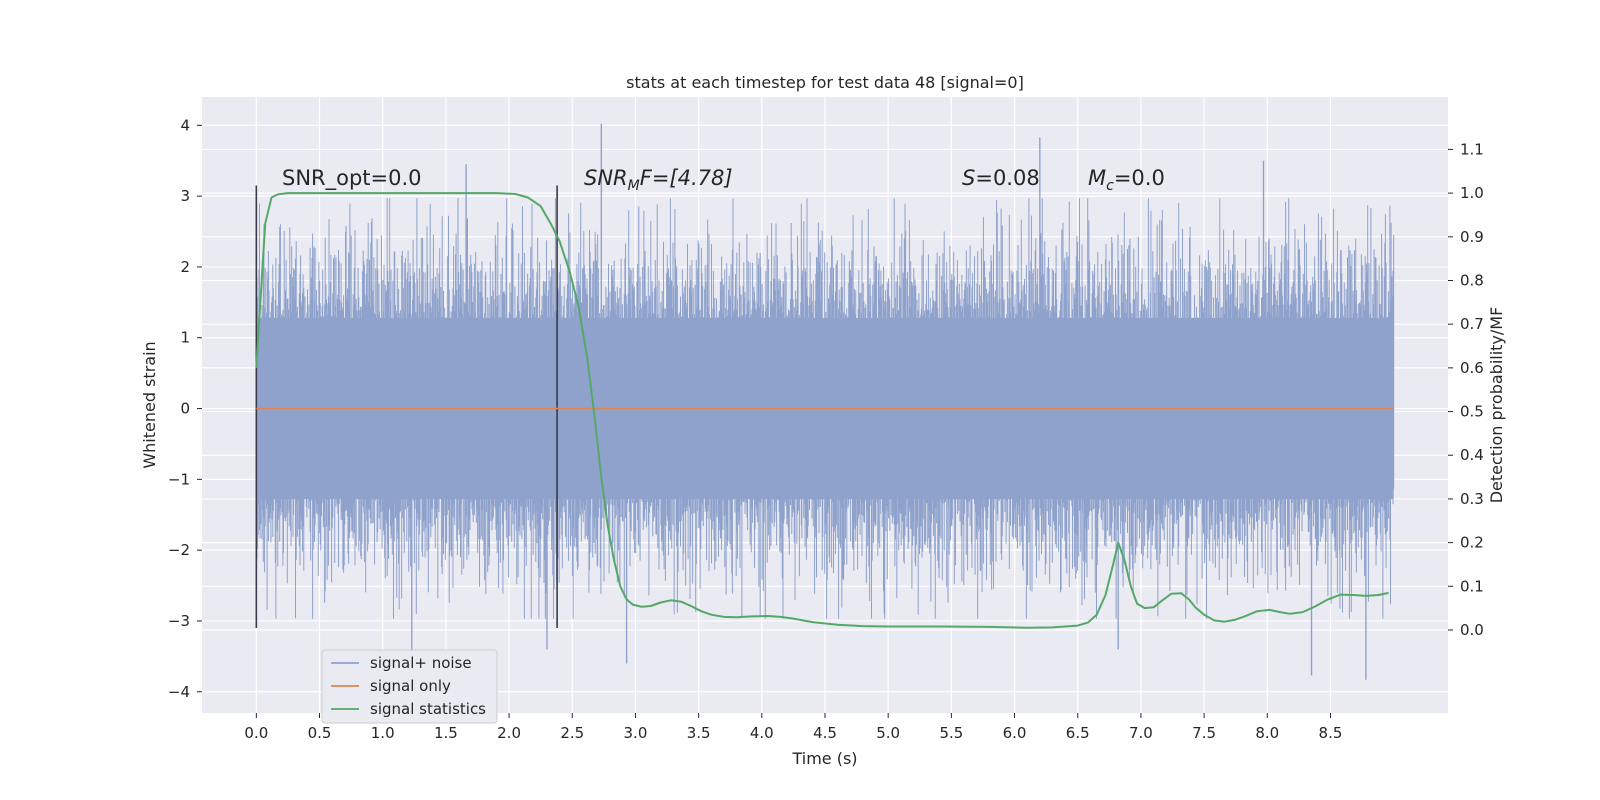  I want to click on legend-box, so click(409, 686).